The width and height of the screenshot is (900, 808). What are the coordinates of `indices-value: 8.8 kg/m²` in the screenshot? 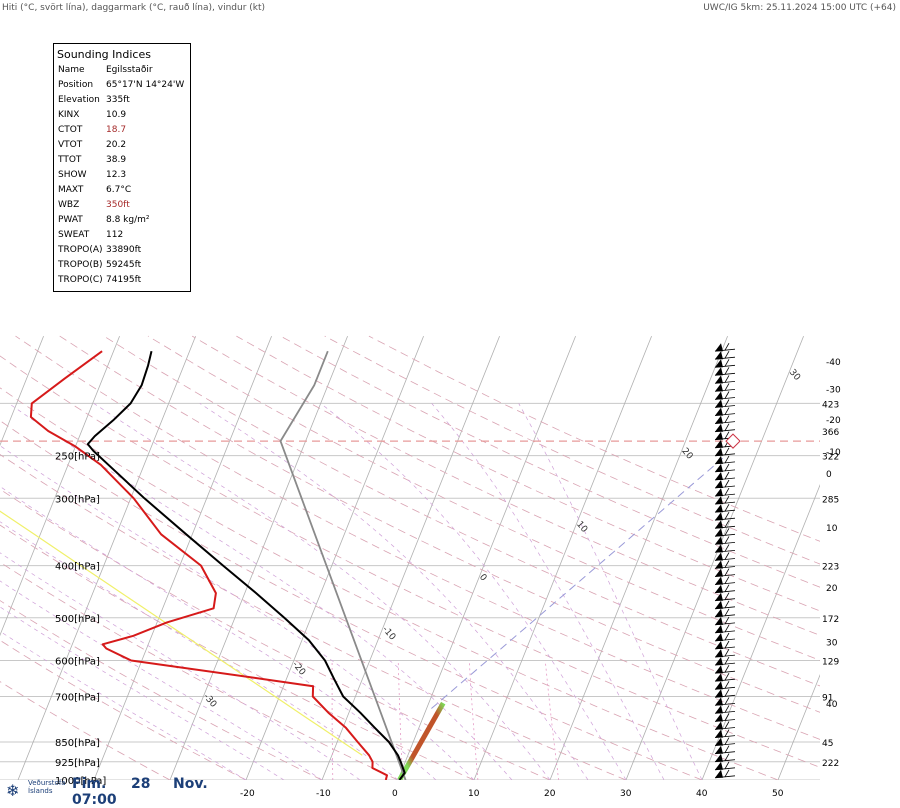 It's located at (128, 220).